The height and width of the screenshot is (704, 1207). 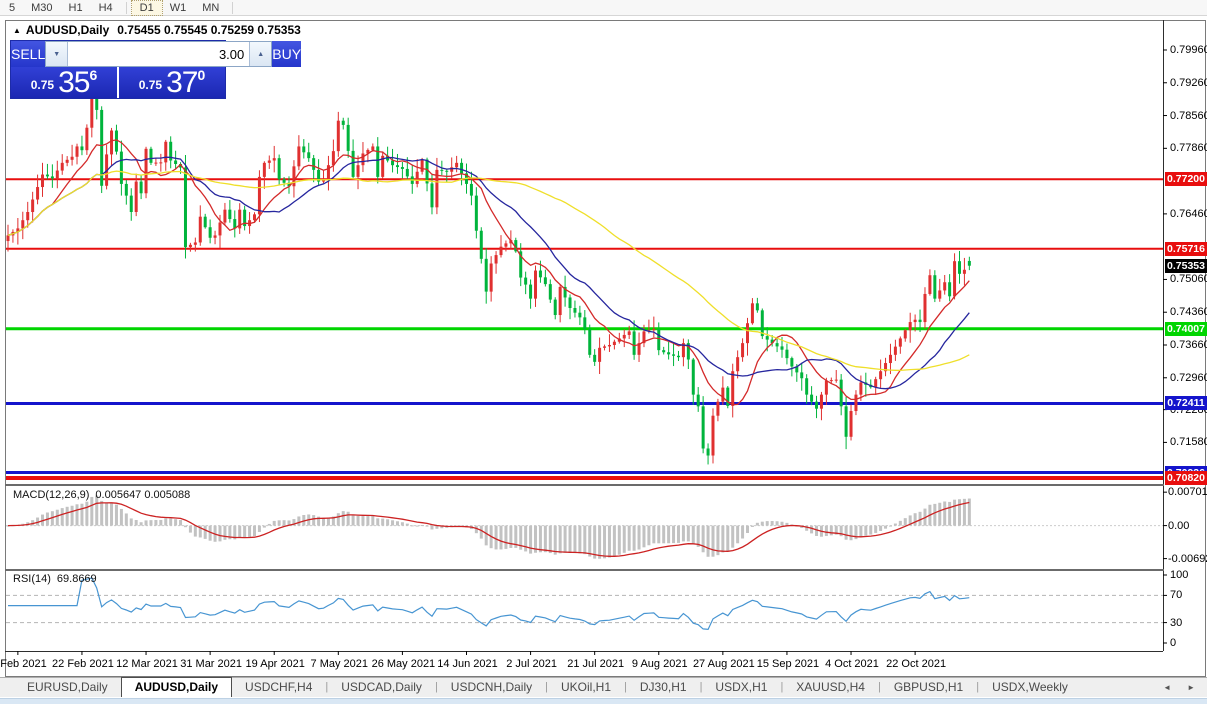 I want to click on tab-usdcnh-daily: USDCNH,Daily, so click(x=491, y=687).